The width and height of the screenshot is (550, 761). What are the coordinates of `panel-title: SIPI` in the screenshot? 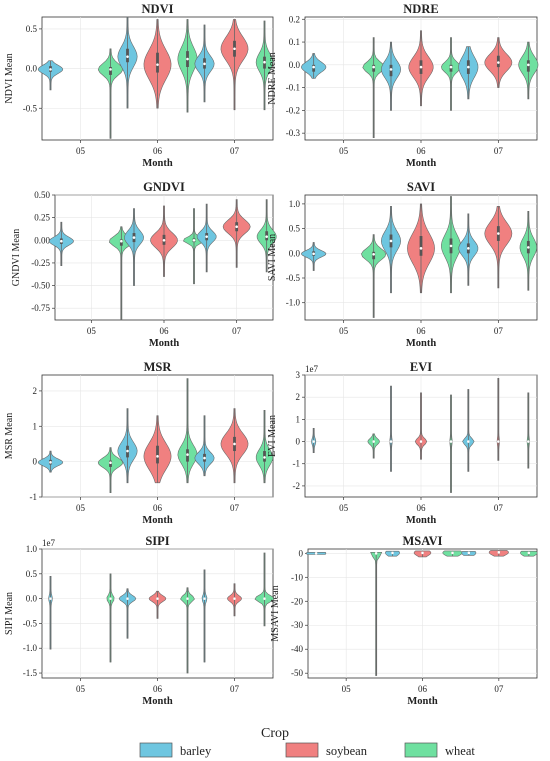 It's located at (157, 541).